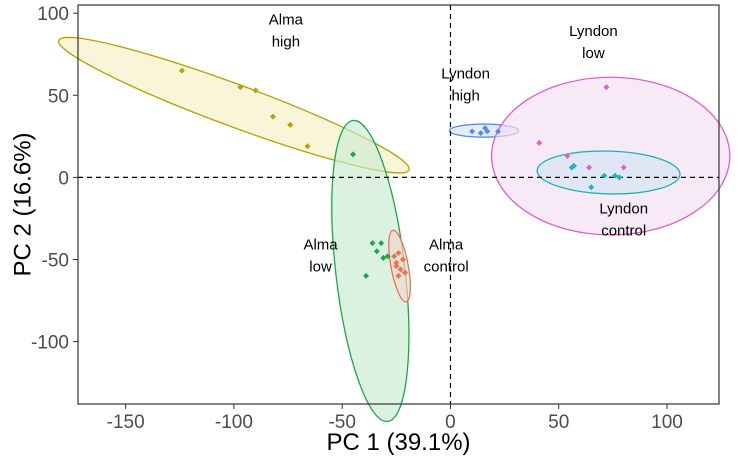 The image size is (750, 459). What do you see at coordinates (320, 256) in the screenshot?
I see `group-label-alma-low: Alma low` at bounding box center [320, 256].